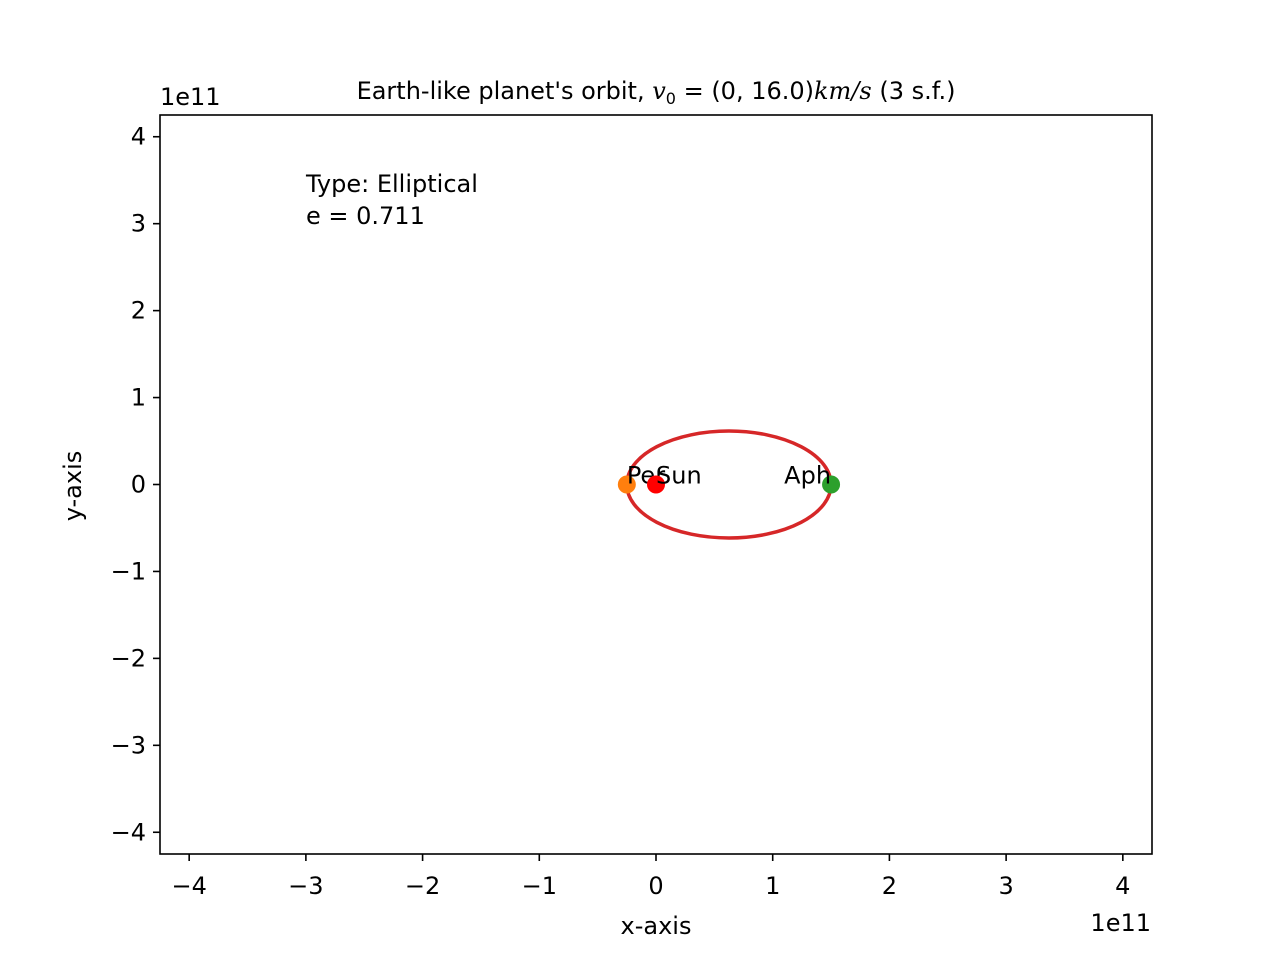 Image resolution: width=1280 pixels, height=960 pixels. What do you see at coordinates (626, 484) in the screenshot?
I see `per-point` at bounding box center [626, 484].